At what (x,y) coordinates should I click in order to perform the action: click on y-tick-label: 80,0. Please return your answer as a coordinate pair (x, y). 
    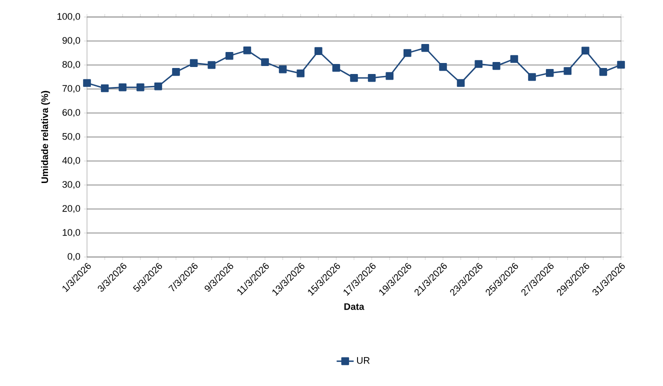
    Looking at the image, I should click on (71, 65).